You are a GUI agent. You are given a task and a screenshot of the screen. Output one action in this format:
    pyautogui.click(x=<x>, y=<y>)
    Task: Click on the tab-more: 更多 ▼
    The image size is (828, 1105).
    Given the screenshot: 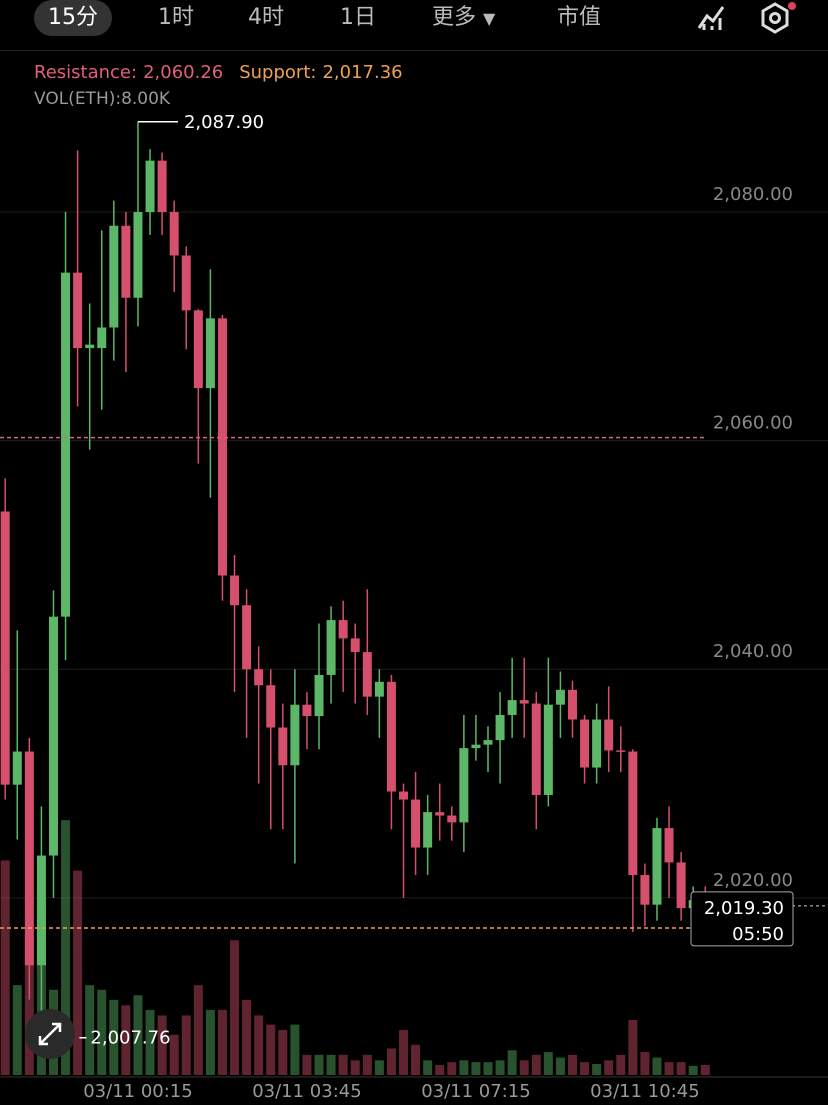 What is the action you would take?
    pyautogui.click(x=463, y=18)
    